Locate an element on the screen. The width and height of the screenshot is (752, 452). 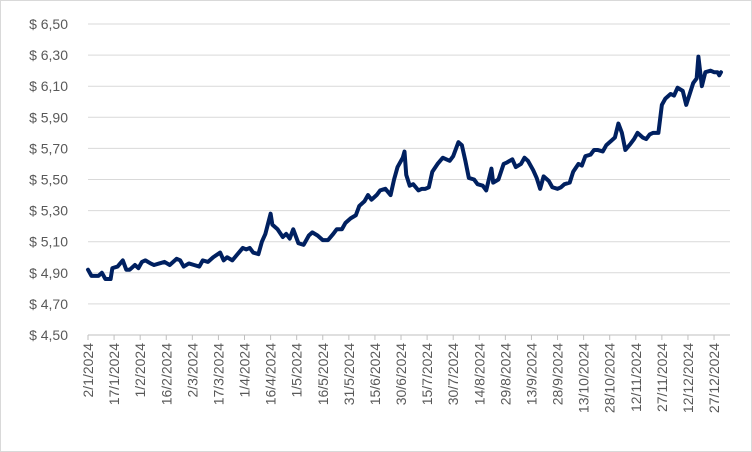
y-tick-label: $ 4,50 is located at coordinates (48, 335).